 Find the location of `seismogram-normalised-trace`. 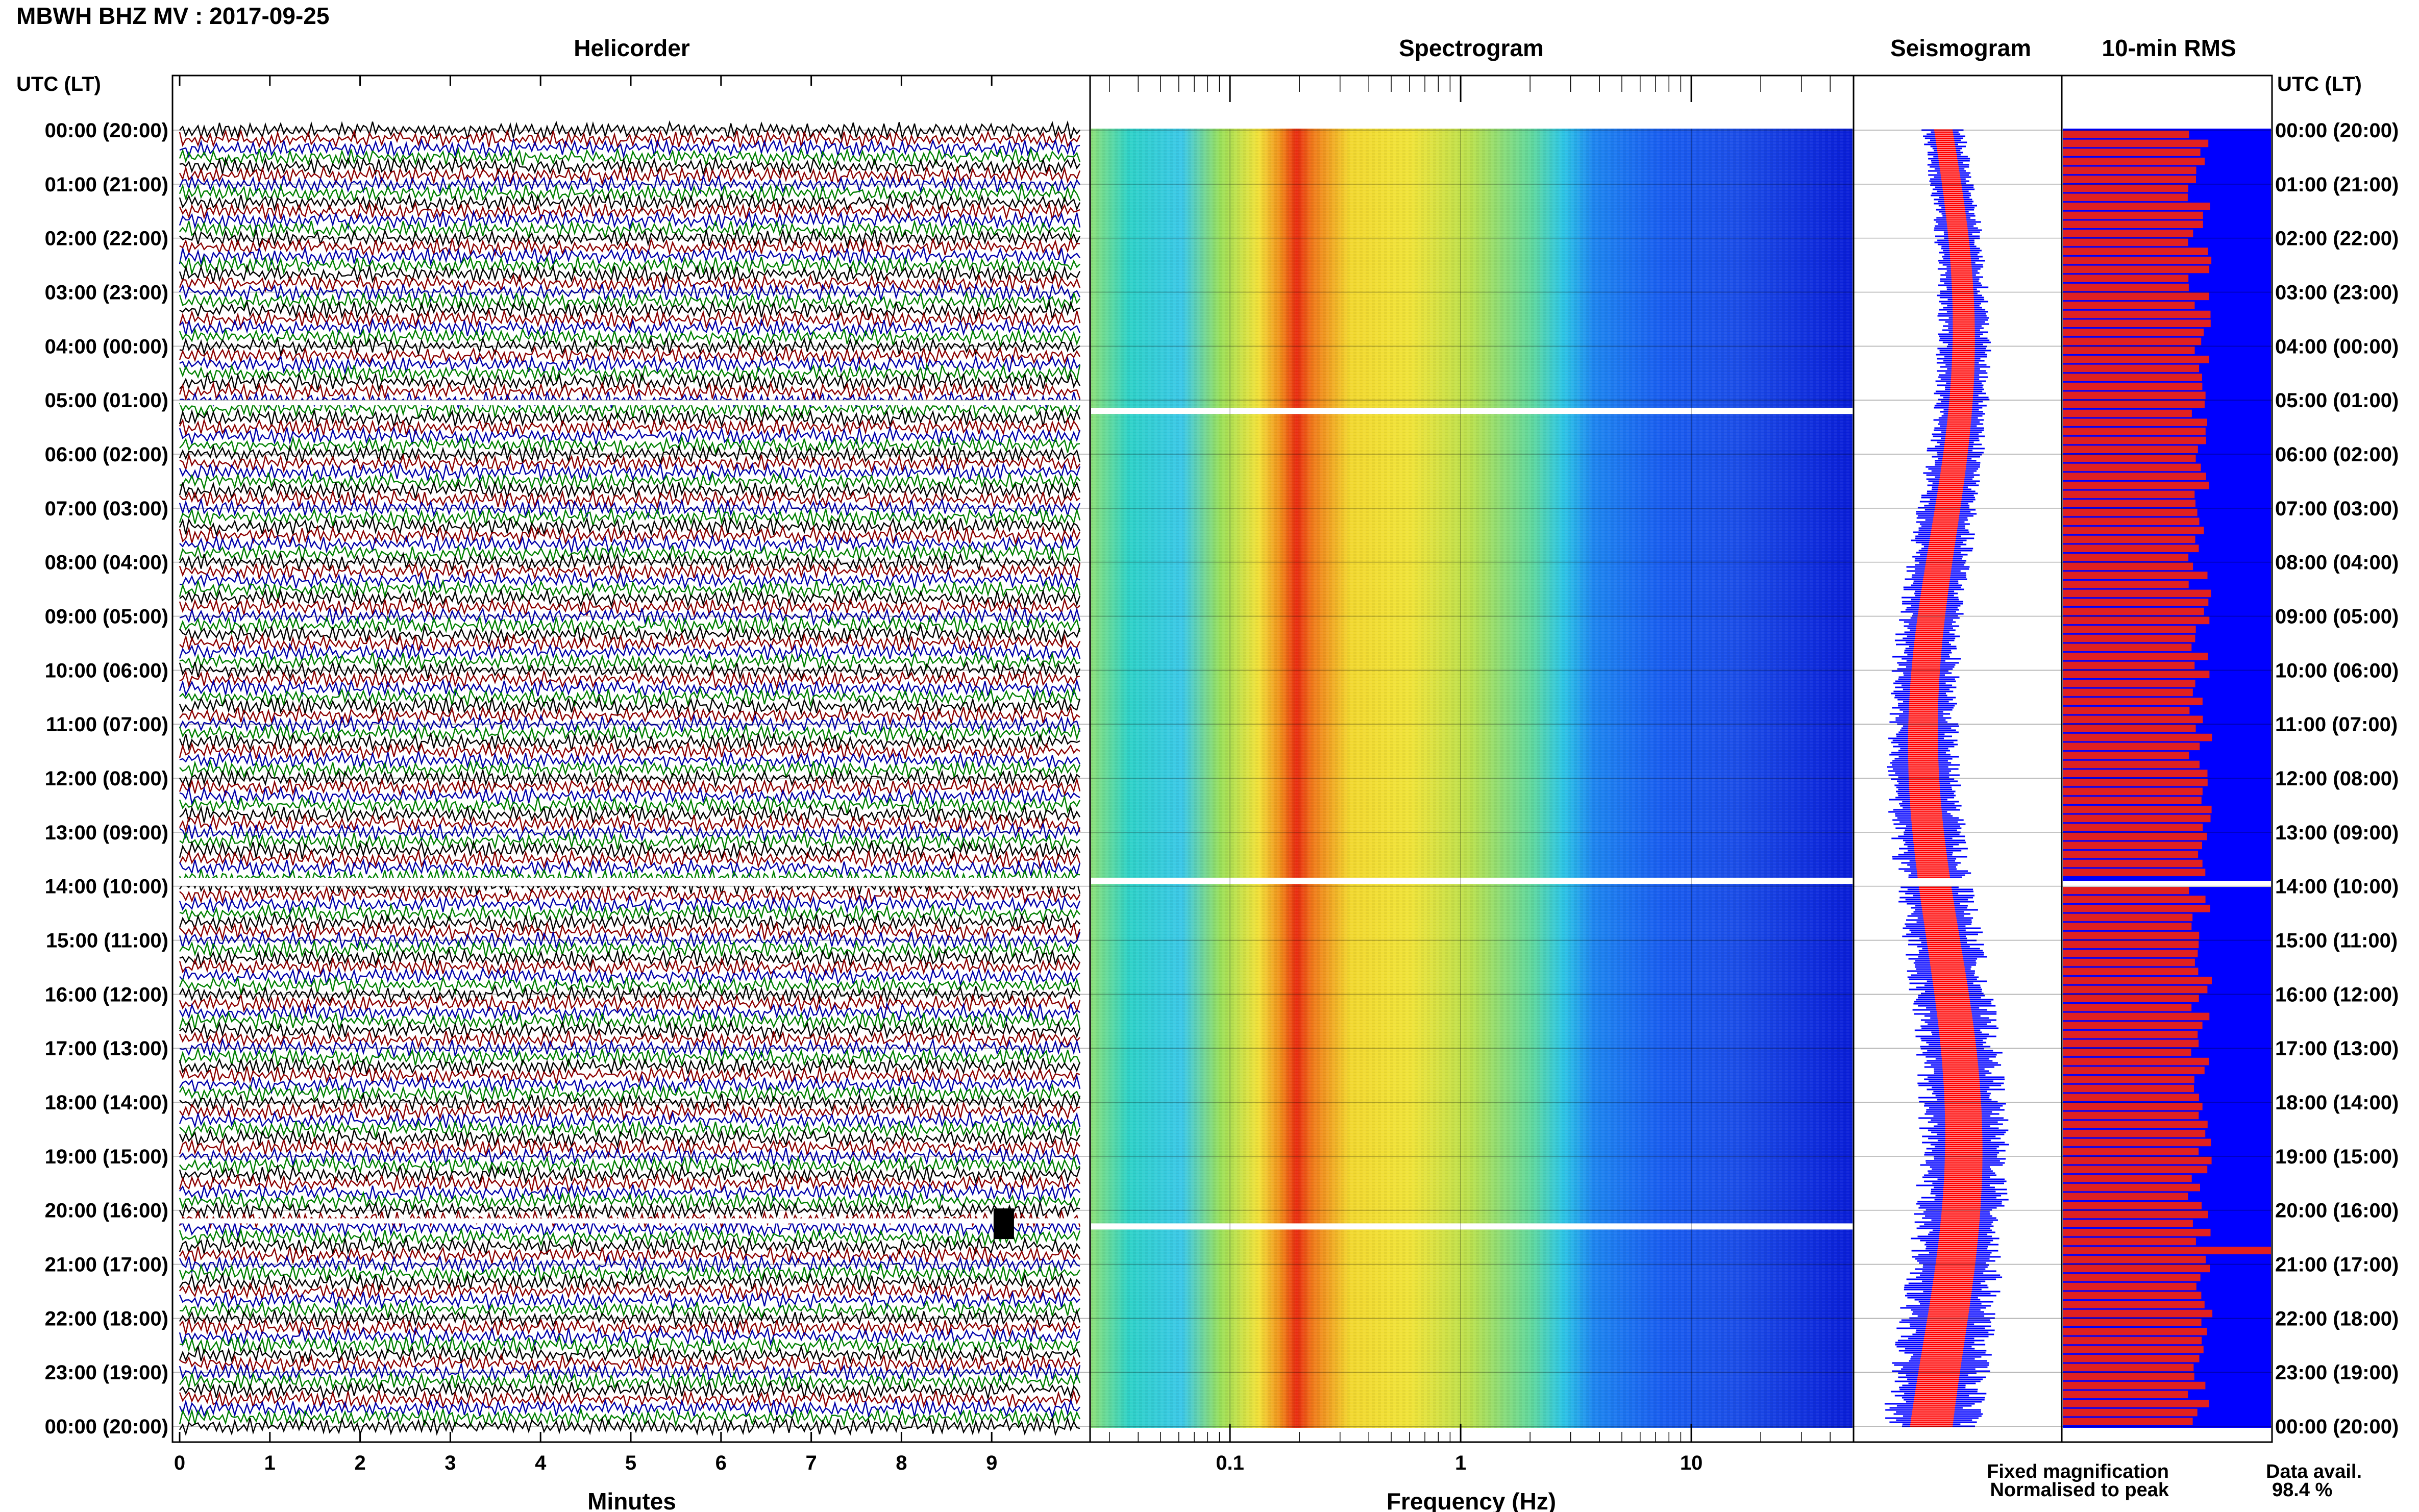

seismogram-normalised-trace is located at coordinates (1945, 778).